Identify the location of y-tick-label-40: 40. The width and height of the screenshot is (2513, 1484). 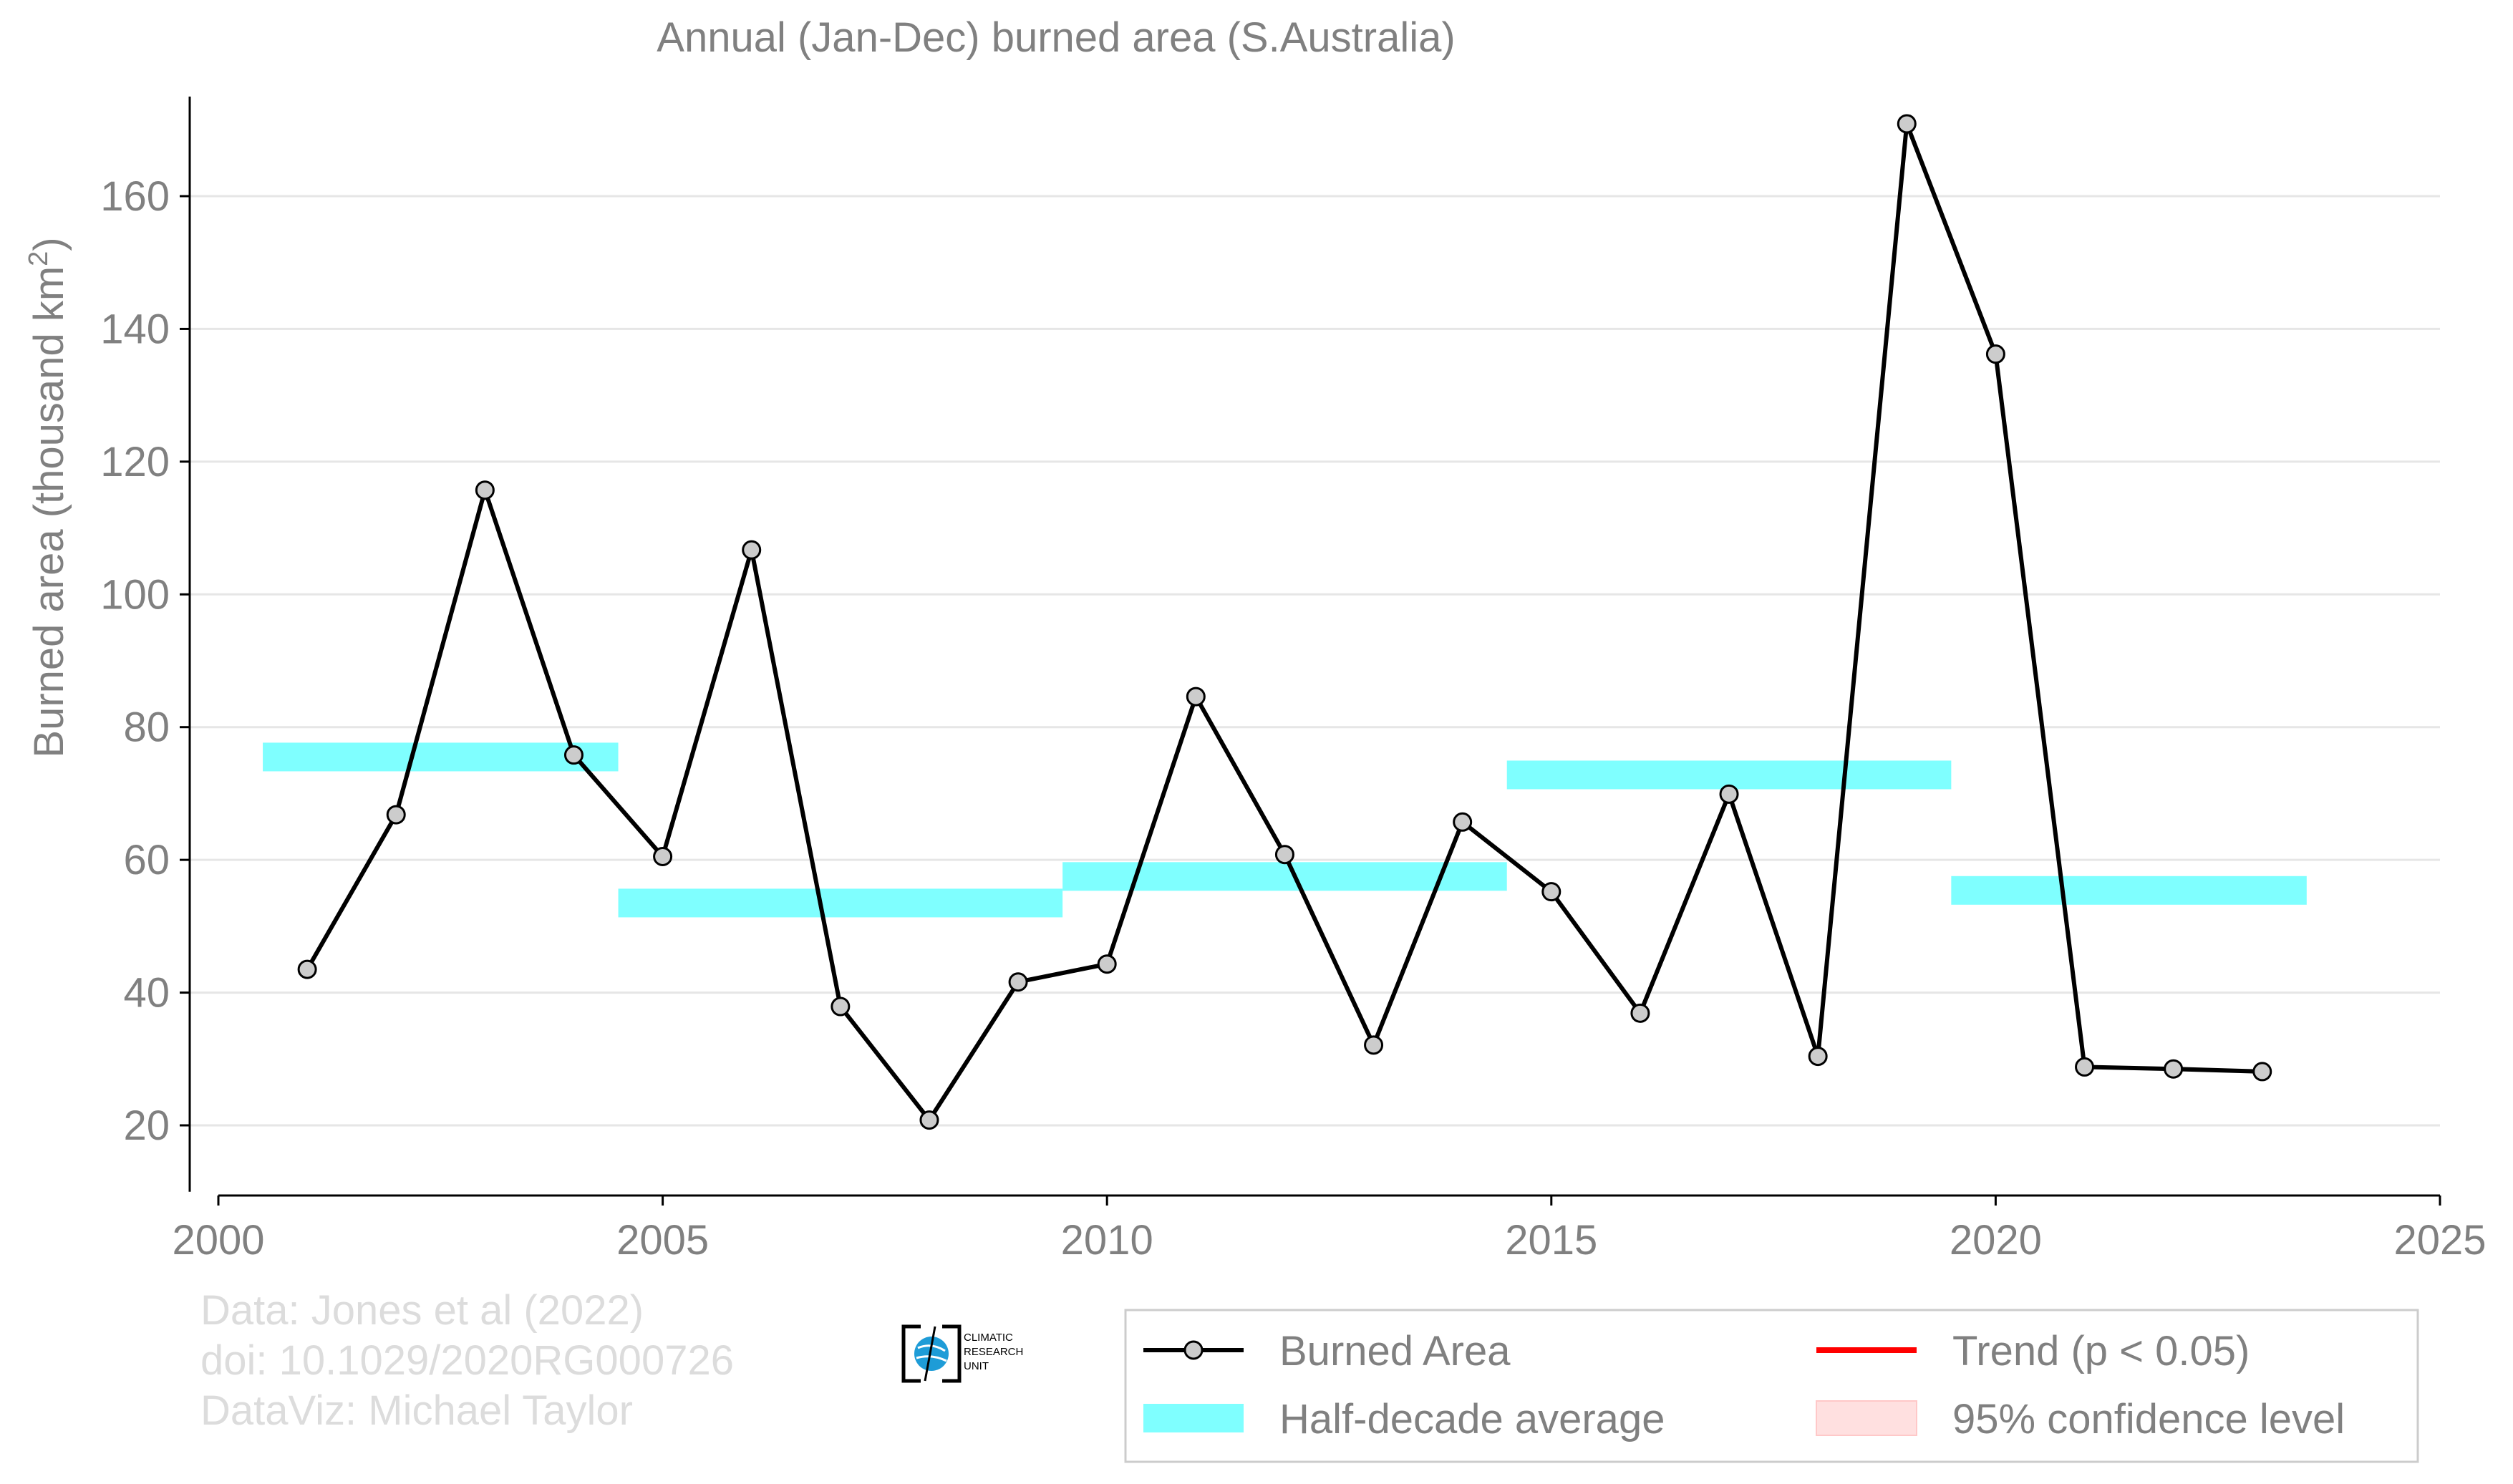
(147, 993).